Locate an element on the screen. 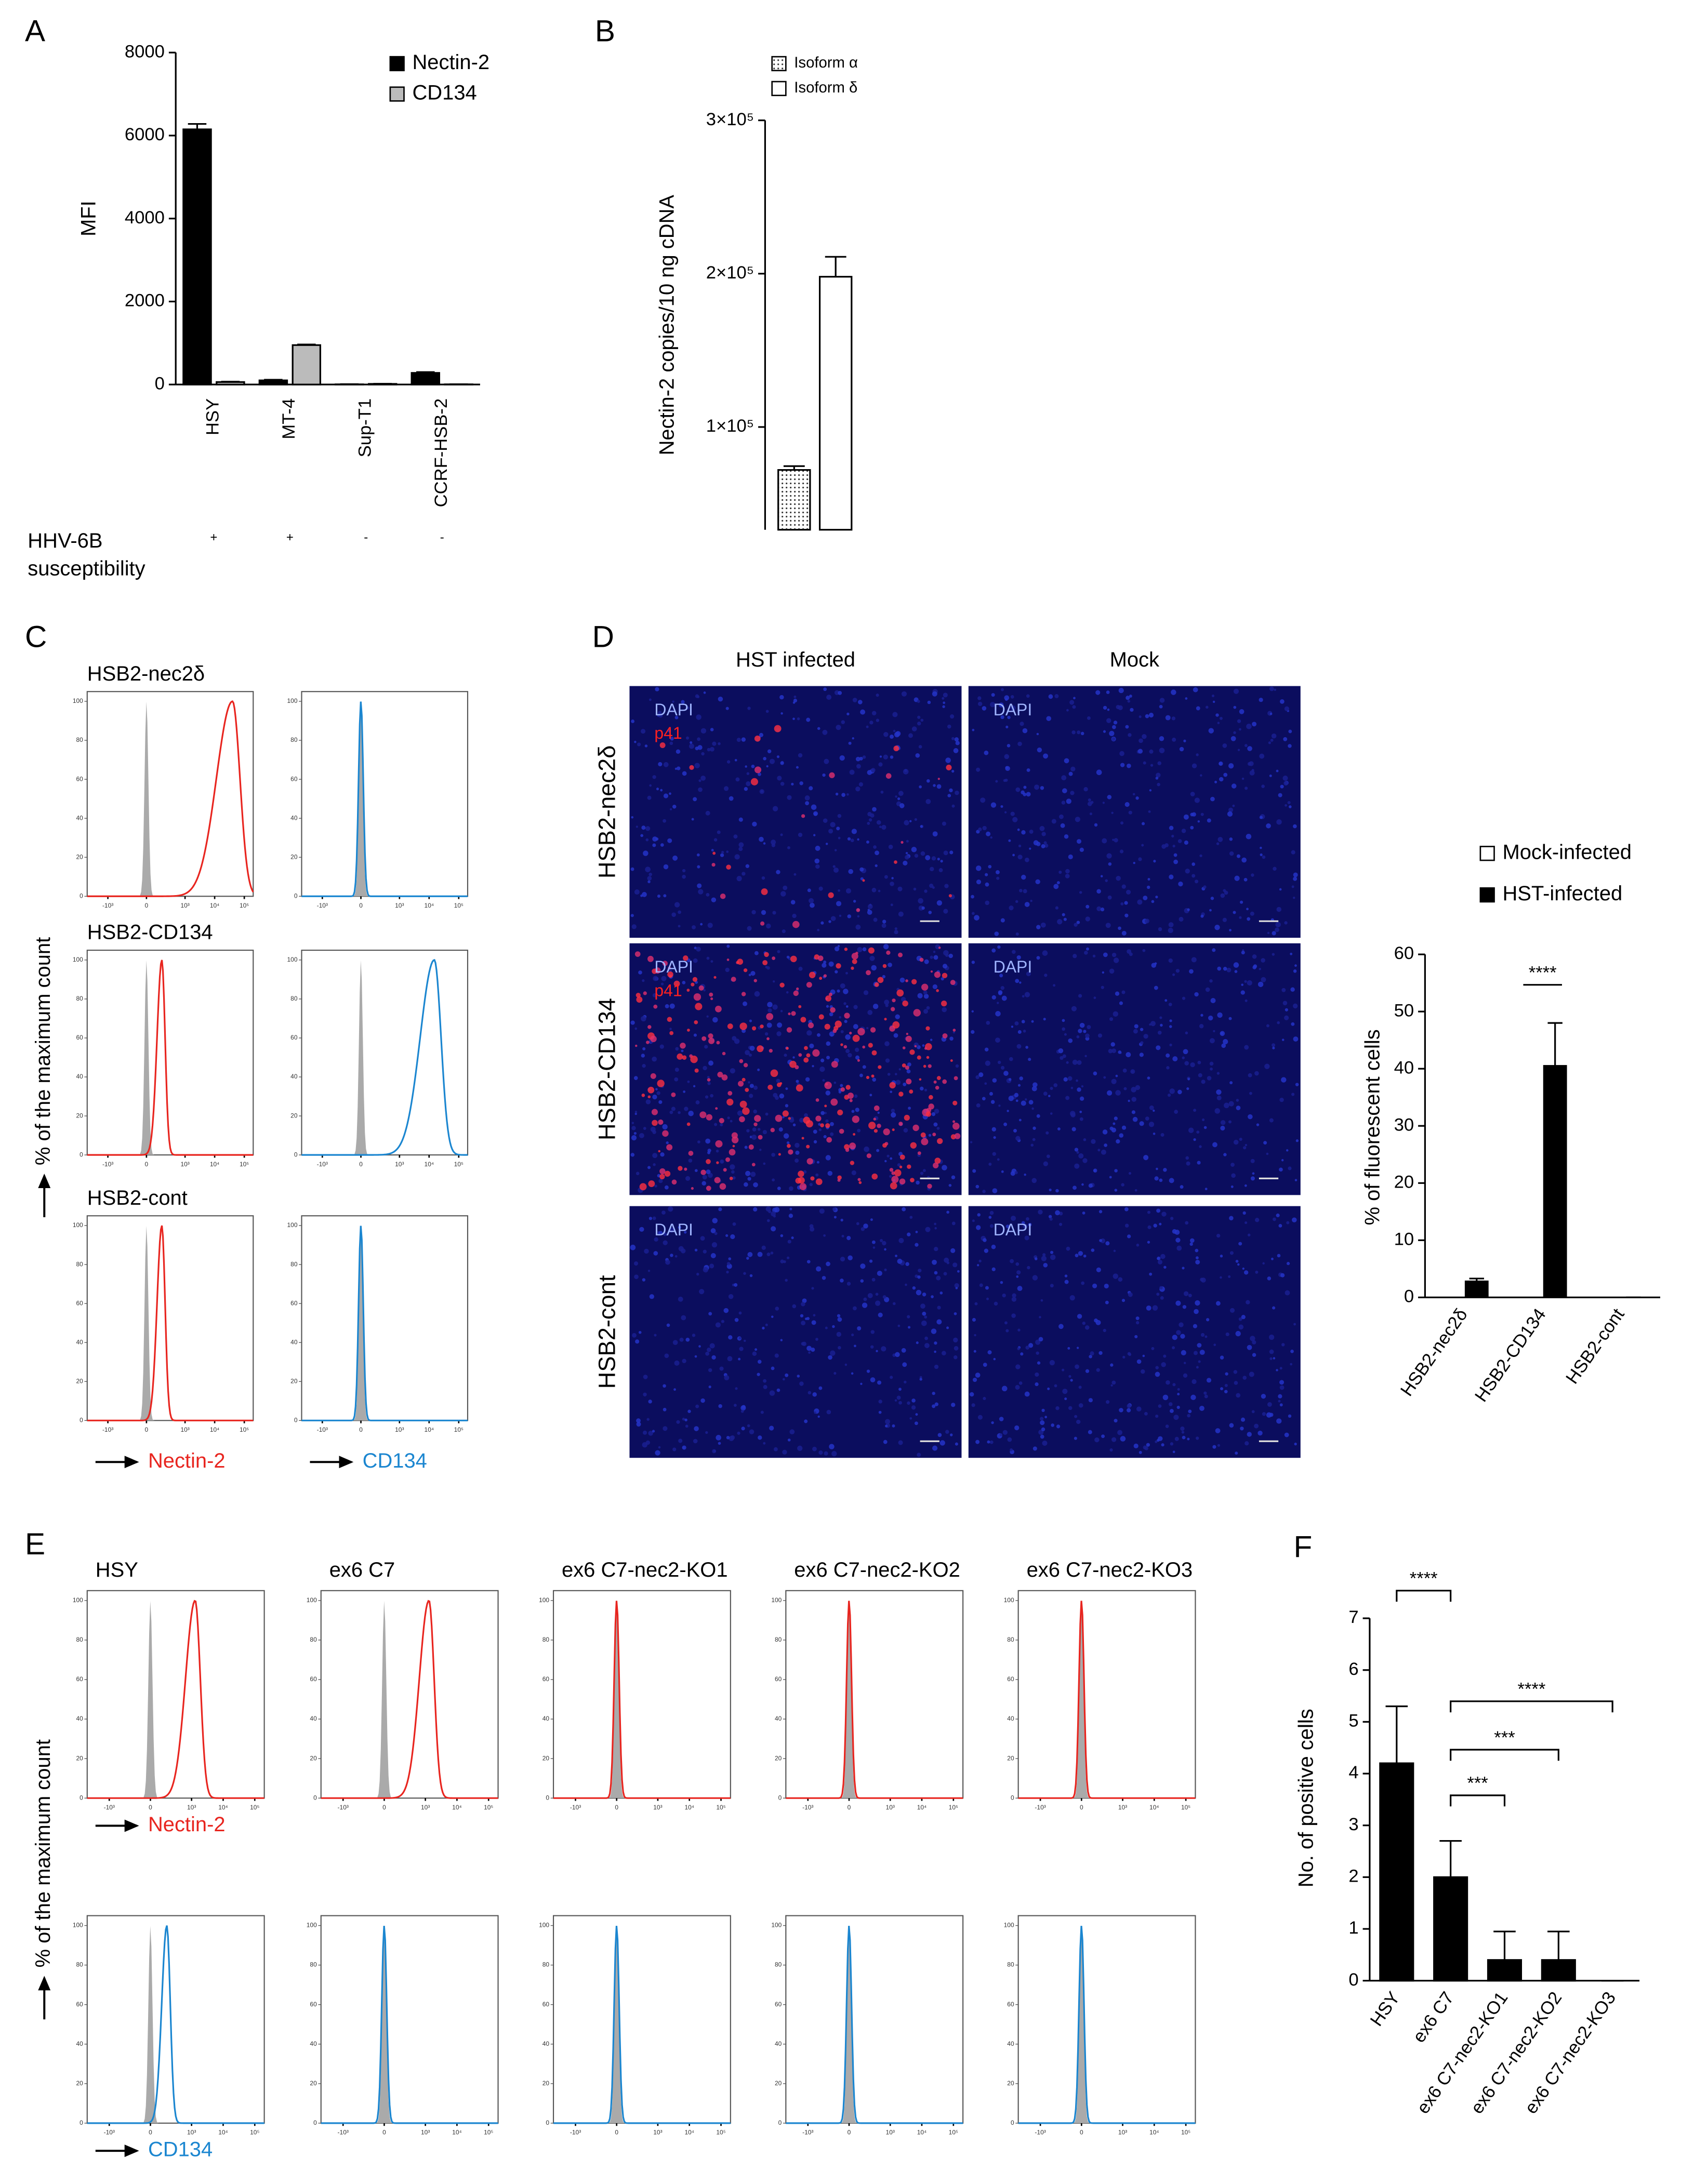  micrograph is located at coordinates (1134, 812).